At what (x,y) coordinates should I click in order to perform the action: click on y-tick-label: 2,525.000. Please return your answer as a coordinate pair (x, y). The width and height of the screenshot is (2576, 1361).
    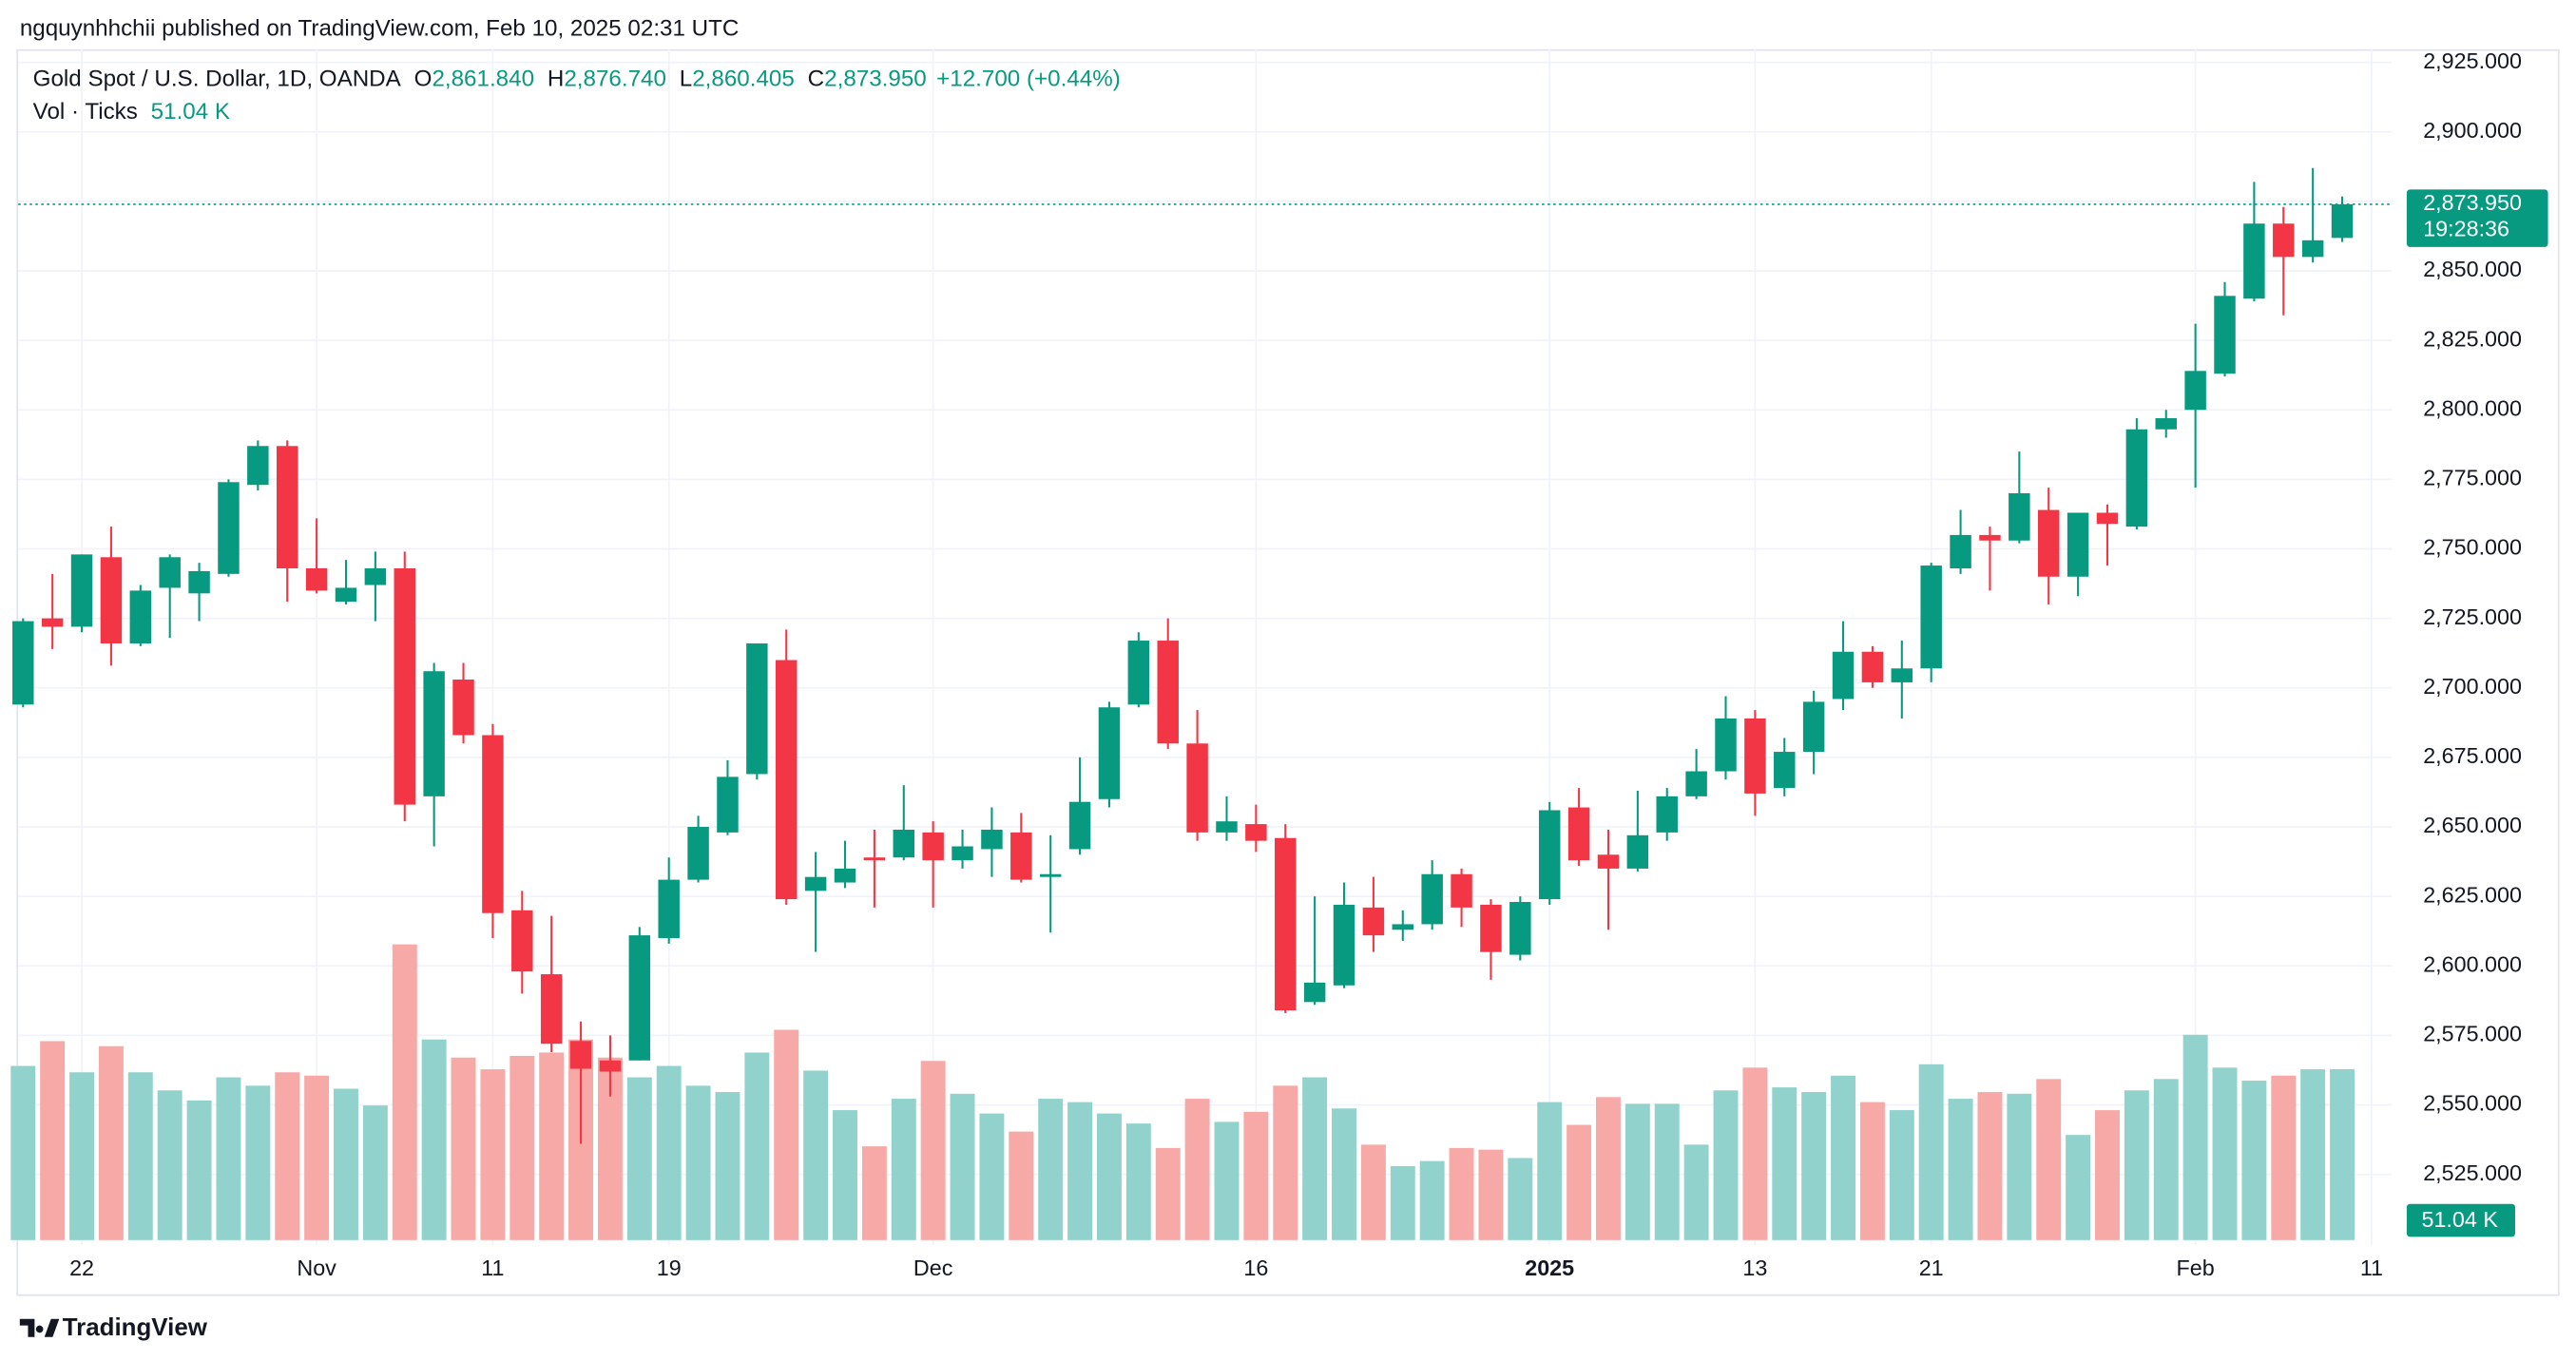
    Looking at the image, I should click on (2472, 1172).